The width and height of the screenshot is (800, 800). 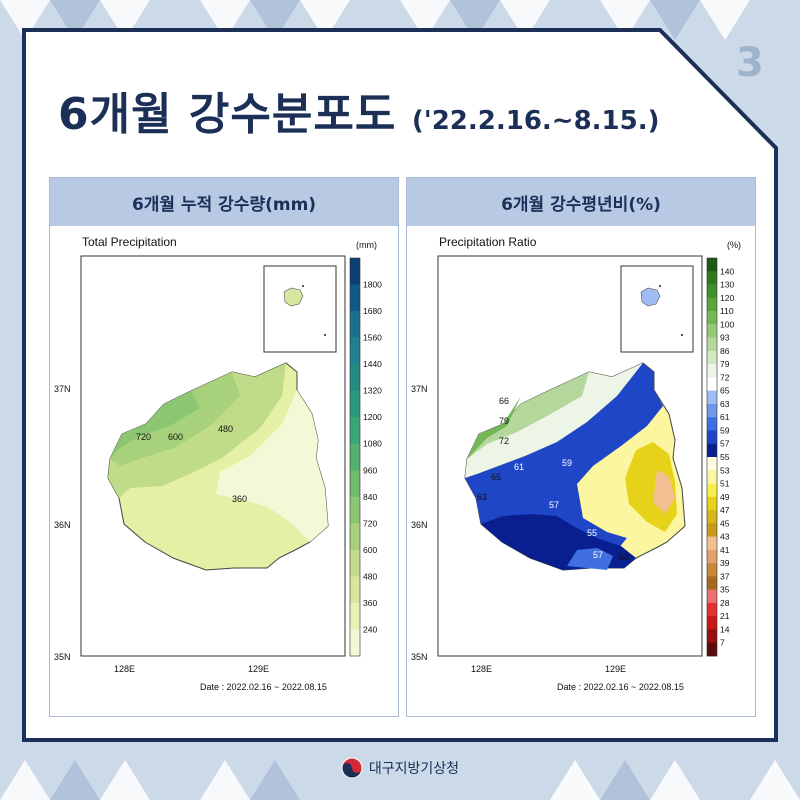 What do you see at coordinates (725, 616) in the screenshot?
I see `colorbar-tick-label: 21` at bounding box center [725, 616].